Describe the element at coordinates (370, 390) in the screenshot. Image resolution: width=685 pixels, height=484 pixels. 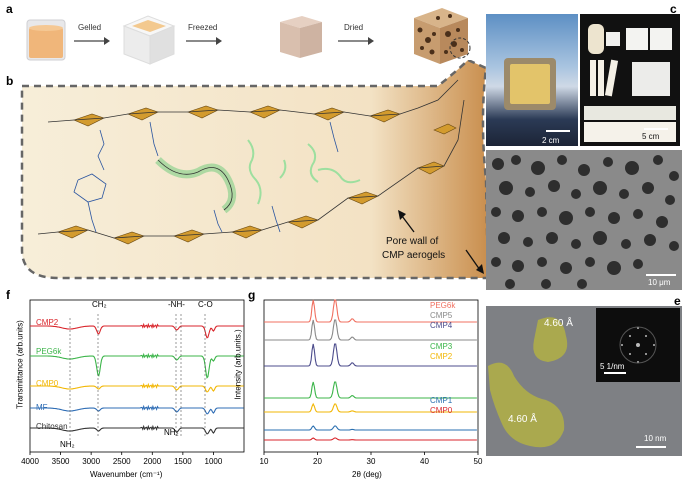
I see `xrd-series-cmp3` at that location.